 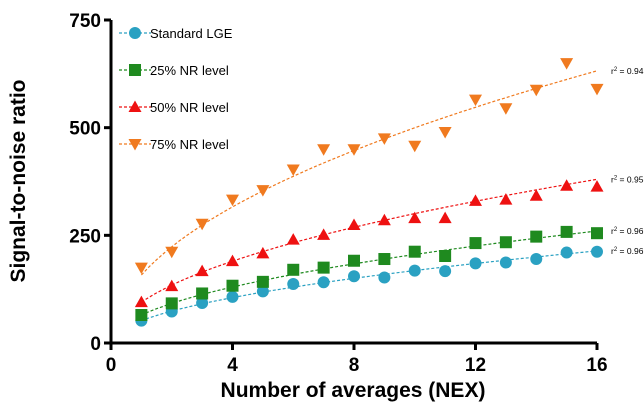 What do you see at coordinates (627, 161) in the screenshot?
I see `r2-labels: r2 = 0.96 r2 = 0.96 r2 = 0.95 r2 = 0.94` at bounding box center [627, 161].